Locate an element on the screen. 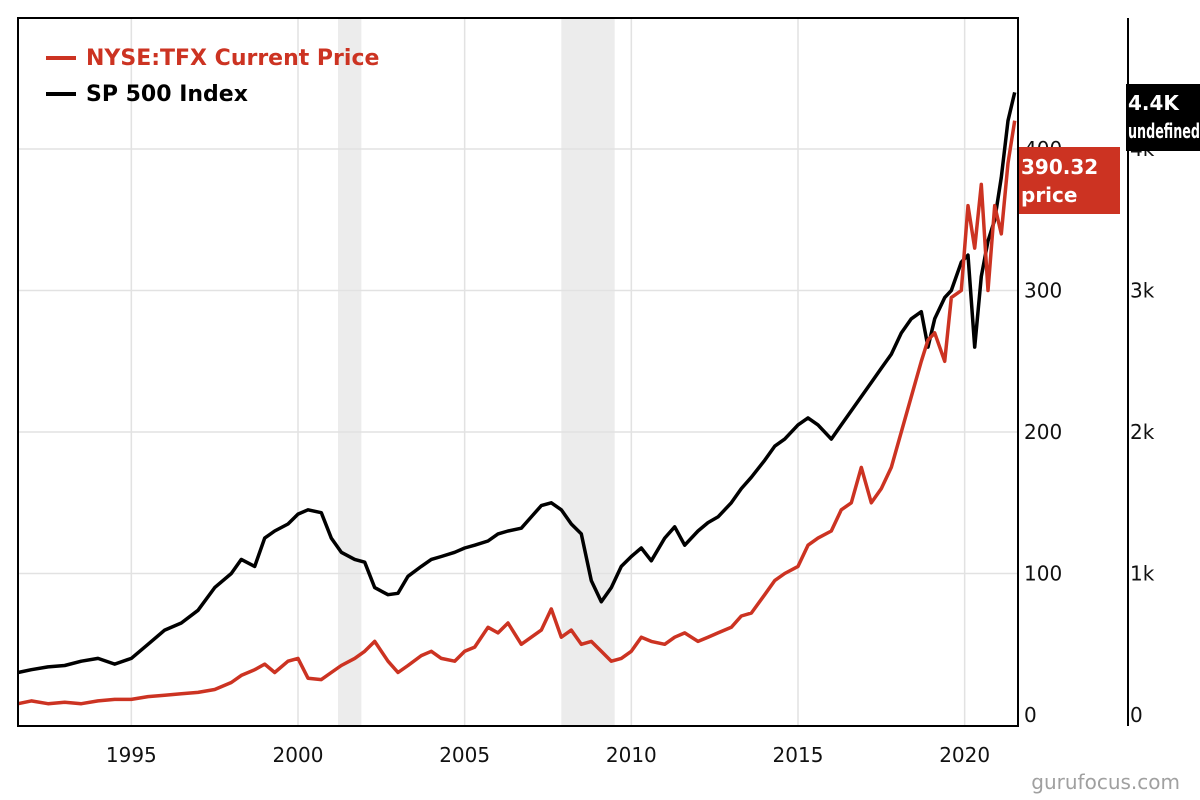  left-tick-label-1: 100 is located at coordinates (1043, 574).